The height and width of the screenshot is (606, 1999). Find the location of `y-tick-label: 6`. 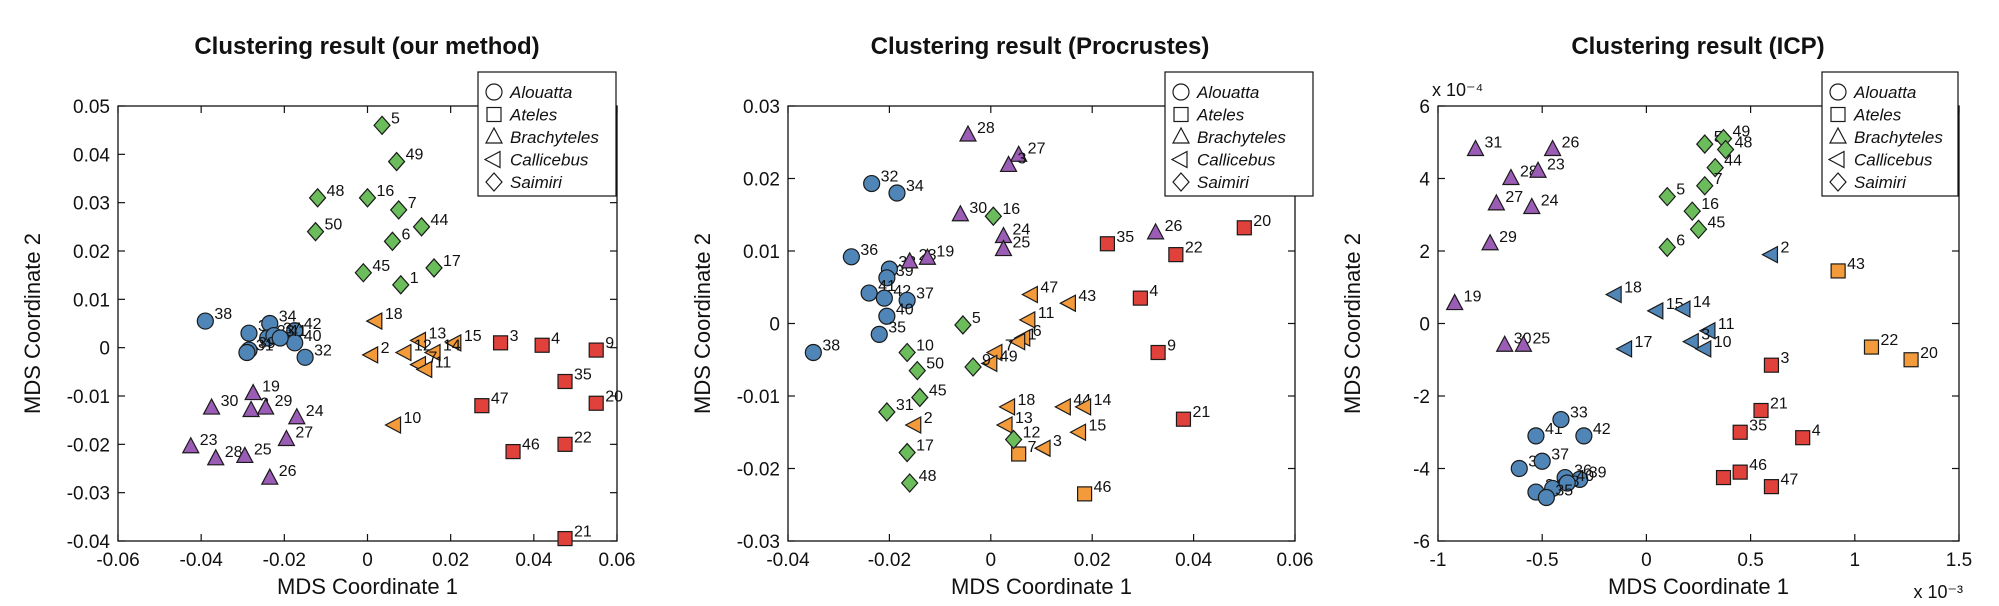

y-tick-label: 6 is located at coordinates (1424, 107).